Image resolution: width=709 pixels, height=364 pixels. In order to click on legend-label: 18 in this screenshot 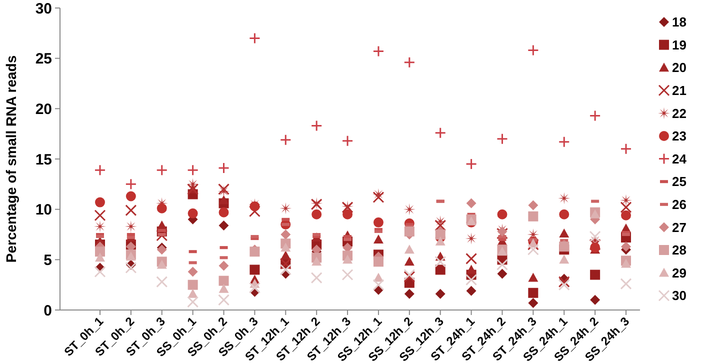, I will do `click(679, 22)`.